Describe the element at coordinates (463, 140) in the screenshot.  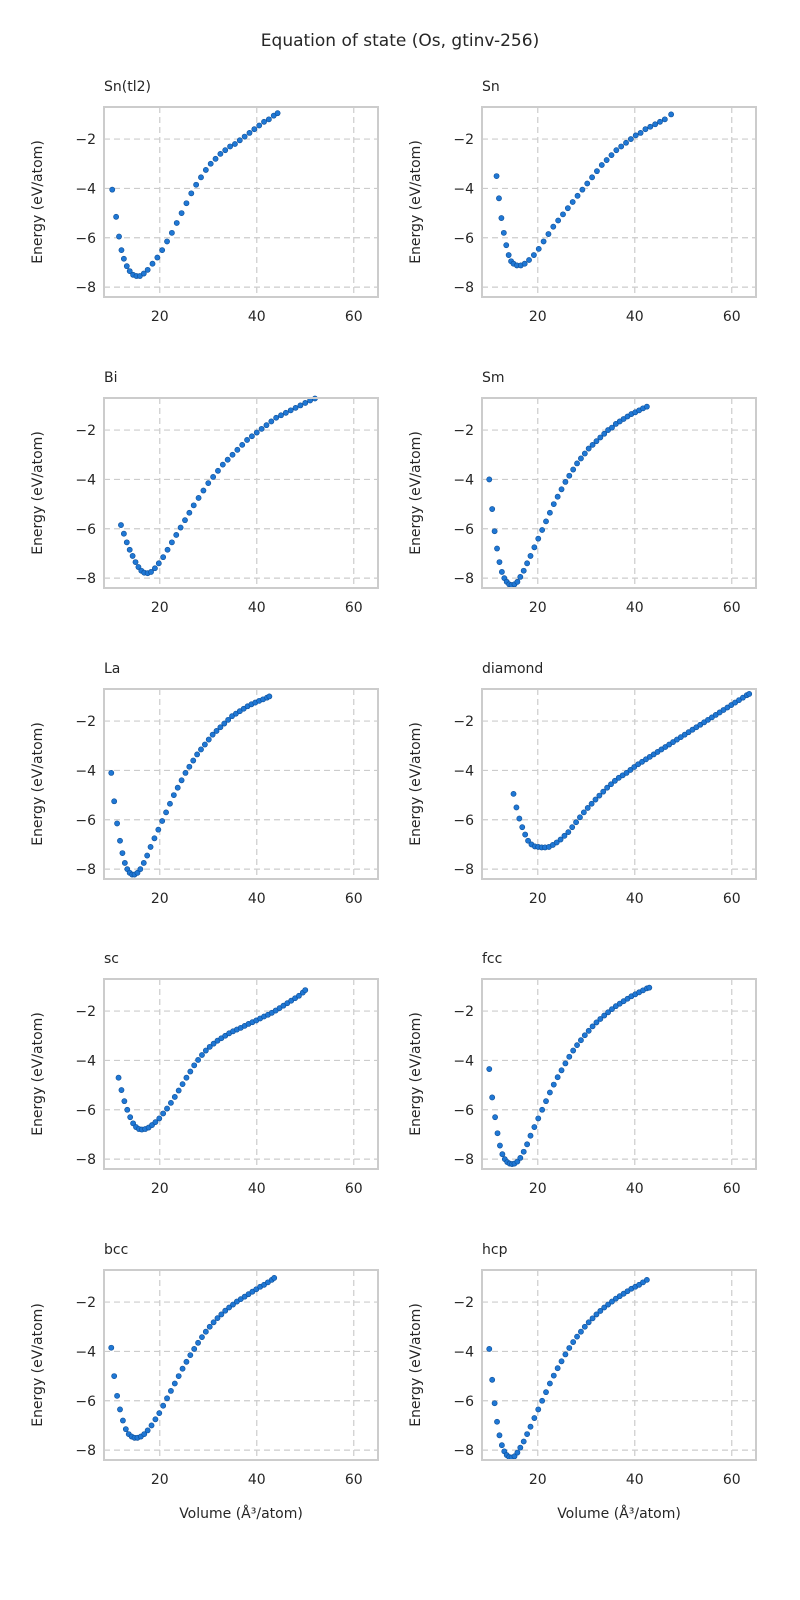
I see `y-tick-label: −2` at that location.